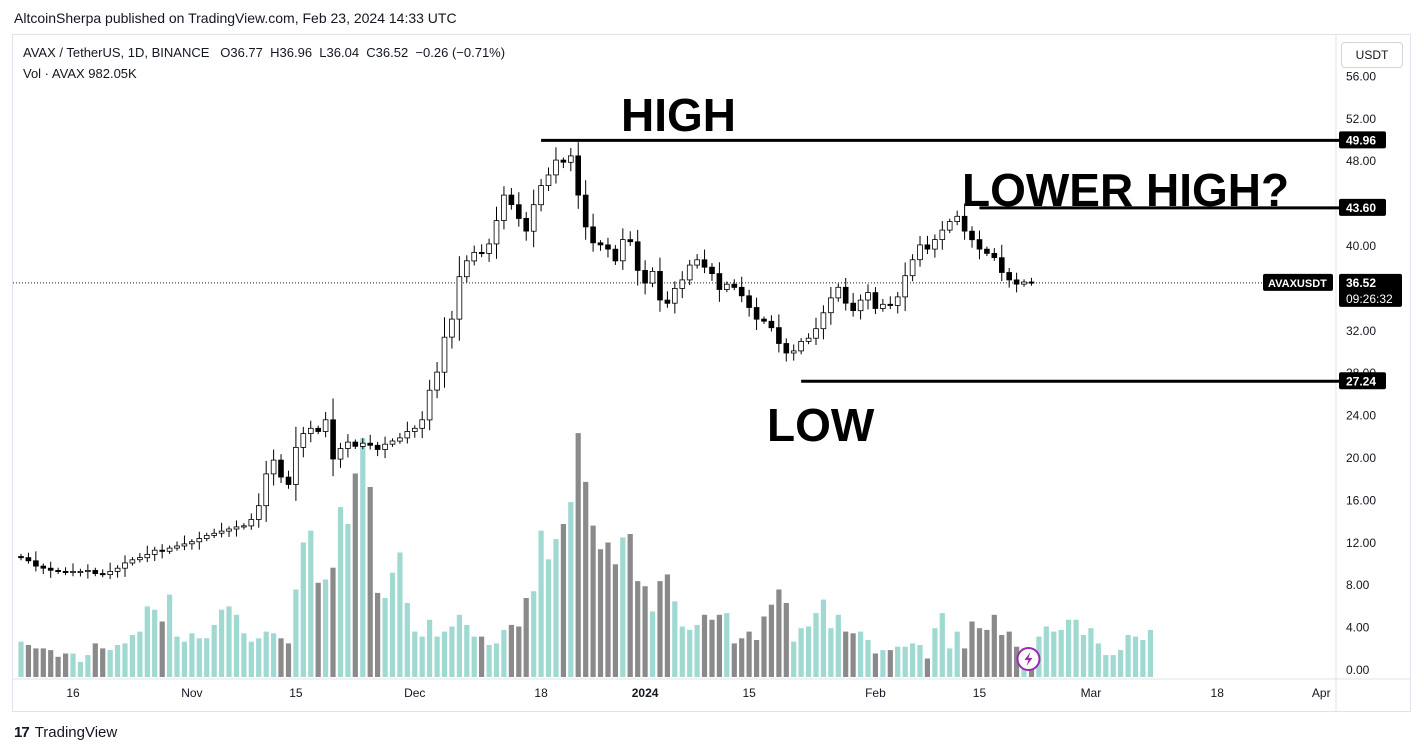 The width and height of the screenshot is (1424, 755). What do you see at coordinates (875, 693) in the screenshot?
I see `time-tick-label: Feb` at bounding box center [875, 693].